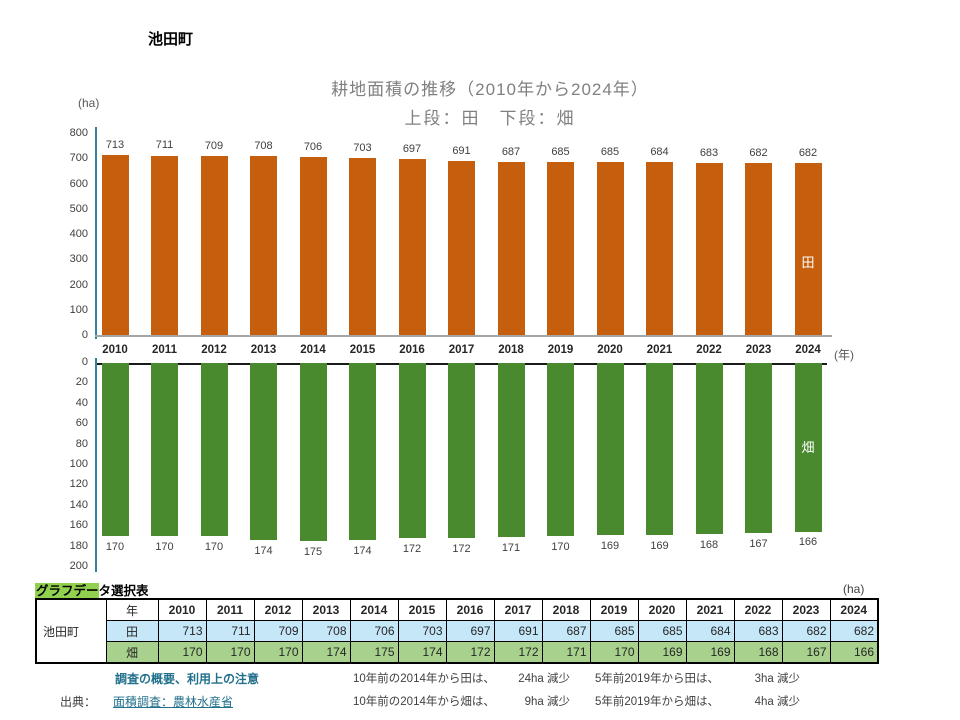 This screenshot has height=720, width=960. I want to click on x-axis-year-2012: 2012, so click(214, 350).